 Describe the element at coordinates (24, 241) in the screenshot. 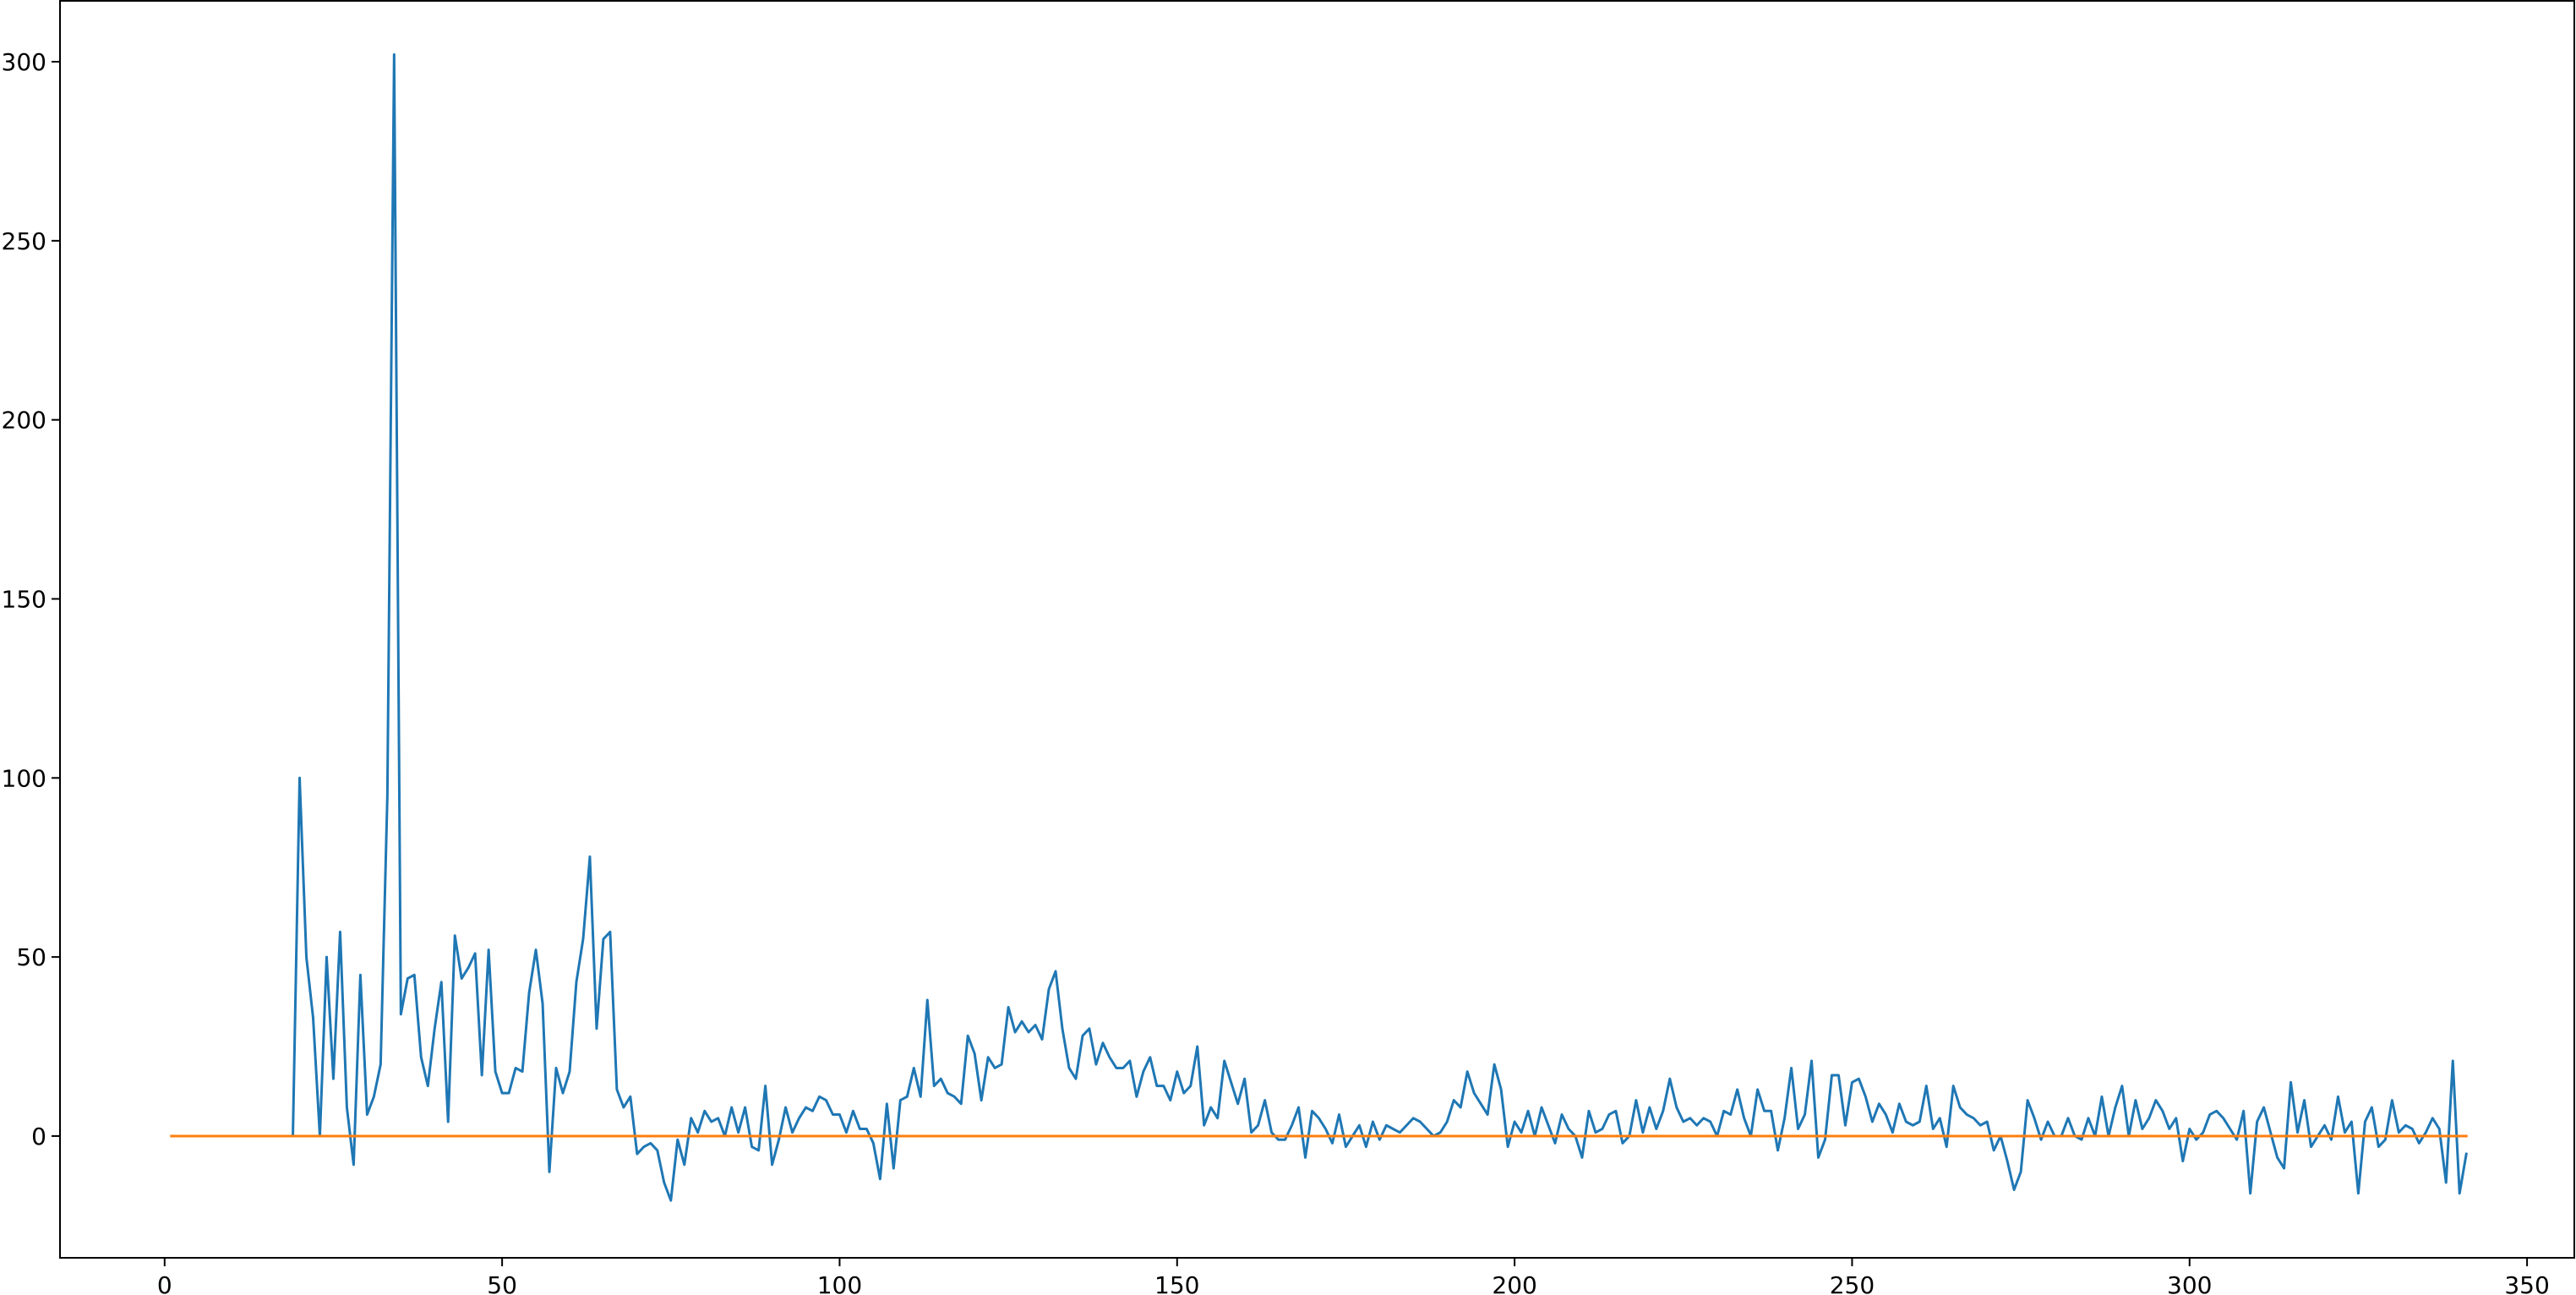

I see `y-tick-label: 250` at that location.